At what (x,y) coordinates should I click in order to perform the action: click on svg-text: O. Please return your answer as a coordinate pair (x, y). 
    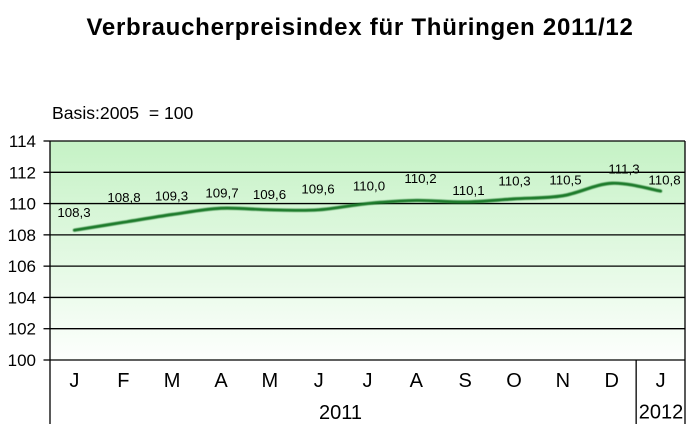
    Looking at the image, I should click on (514, 381).